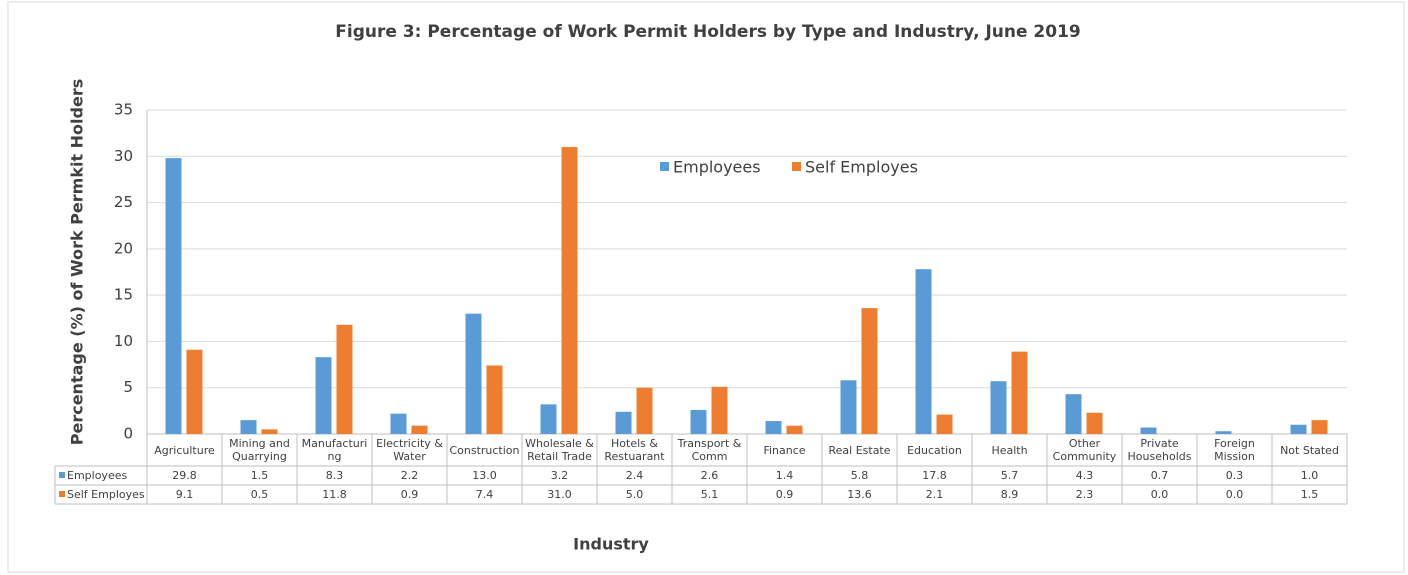 This screenshot has width=1408, height=575. I want to click on x-tick-label: Agriculture, so click(184, 450).